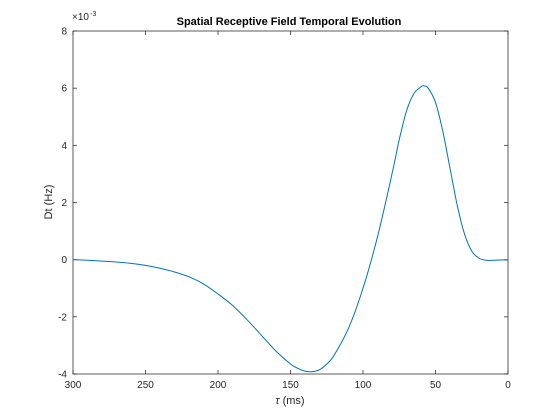  What do you see at coordinates (73, 385) in the screenshot?
I see `x-tick-label: 300` at bounding box center [73, 385].